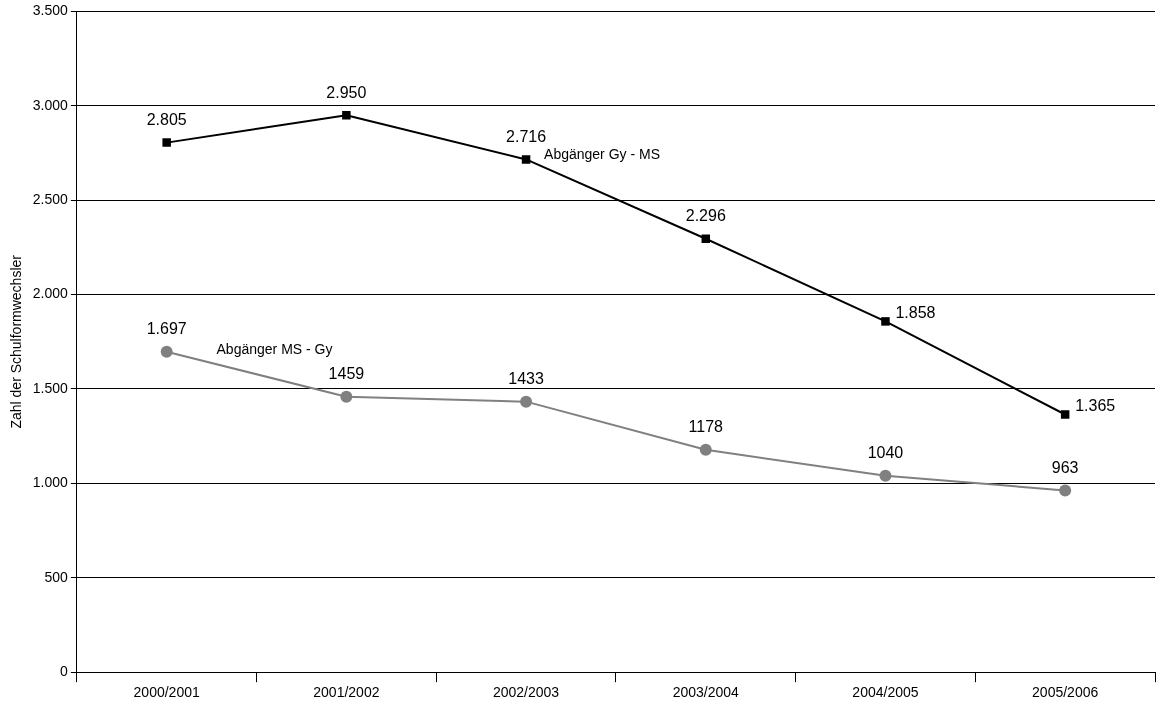 The height and width of the screenshot is (715, 1170). What do you see at coordinates (50, 104) in the screenshot?
I see `y-tick-label: 3.000` at bounding box center [50, 104].